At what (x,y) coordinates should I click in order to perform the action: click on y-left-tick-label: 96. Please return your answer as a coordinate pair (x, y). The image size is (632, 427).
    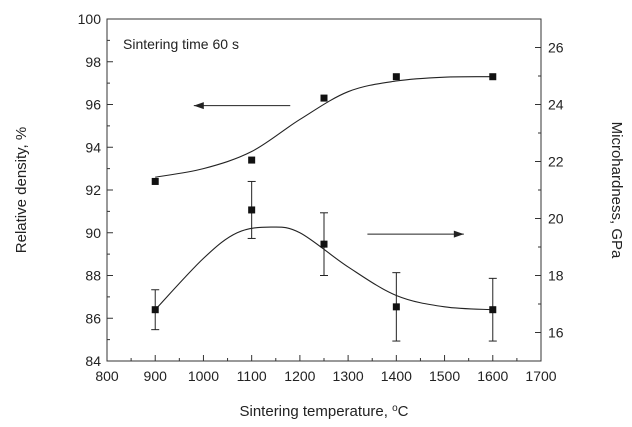
    Looking at the image, I should click on (93, 105).